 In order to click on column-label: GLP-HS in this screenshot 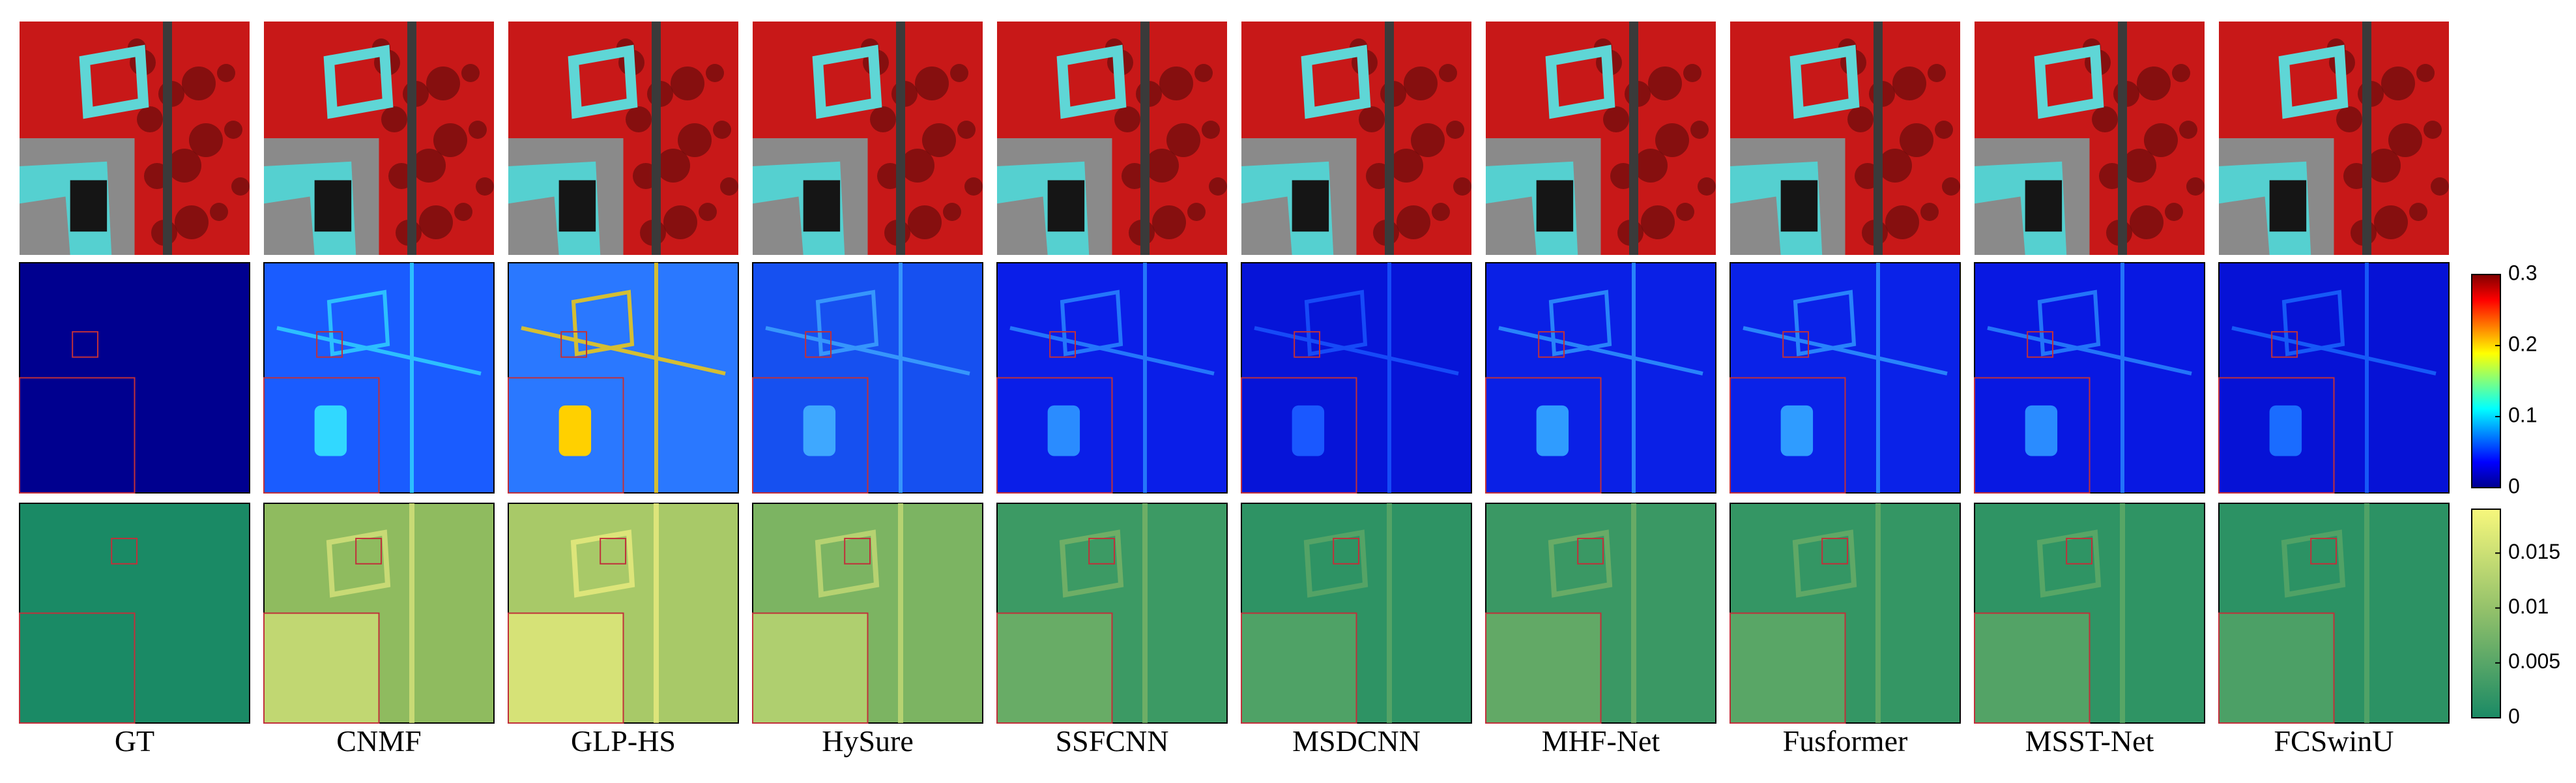, I will do `click(623, 741)`.